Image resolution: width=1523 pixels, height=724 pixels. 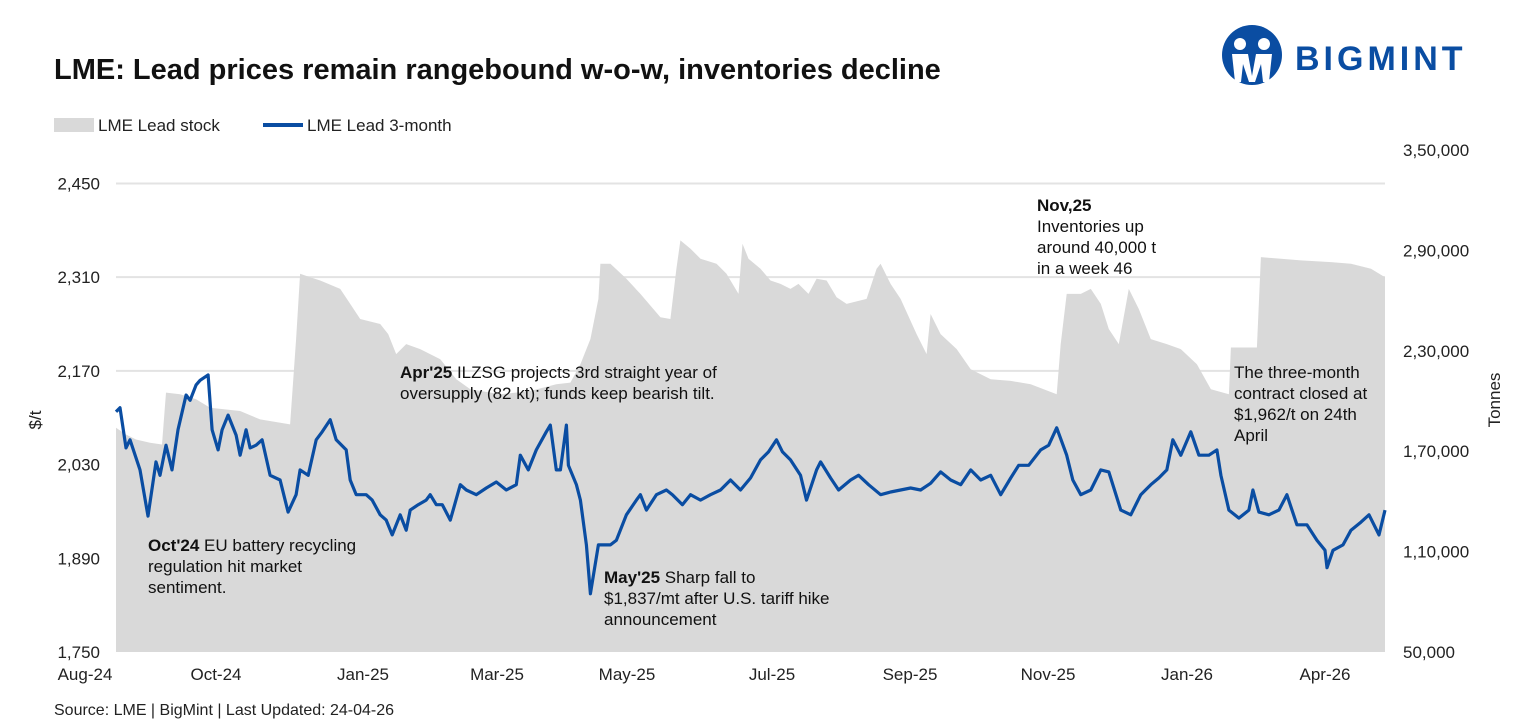 What do you see at coordinates (1436, 351) in the screenshot?
I see `y-tick-right: 2,30,000` at bounding box center [1436, 351].